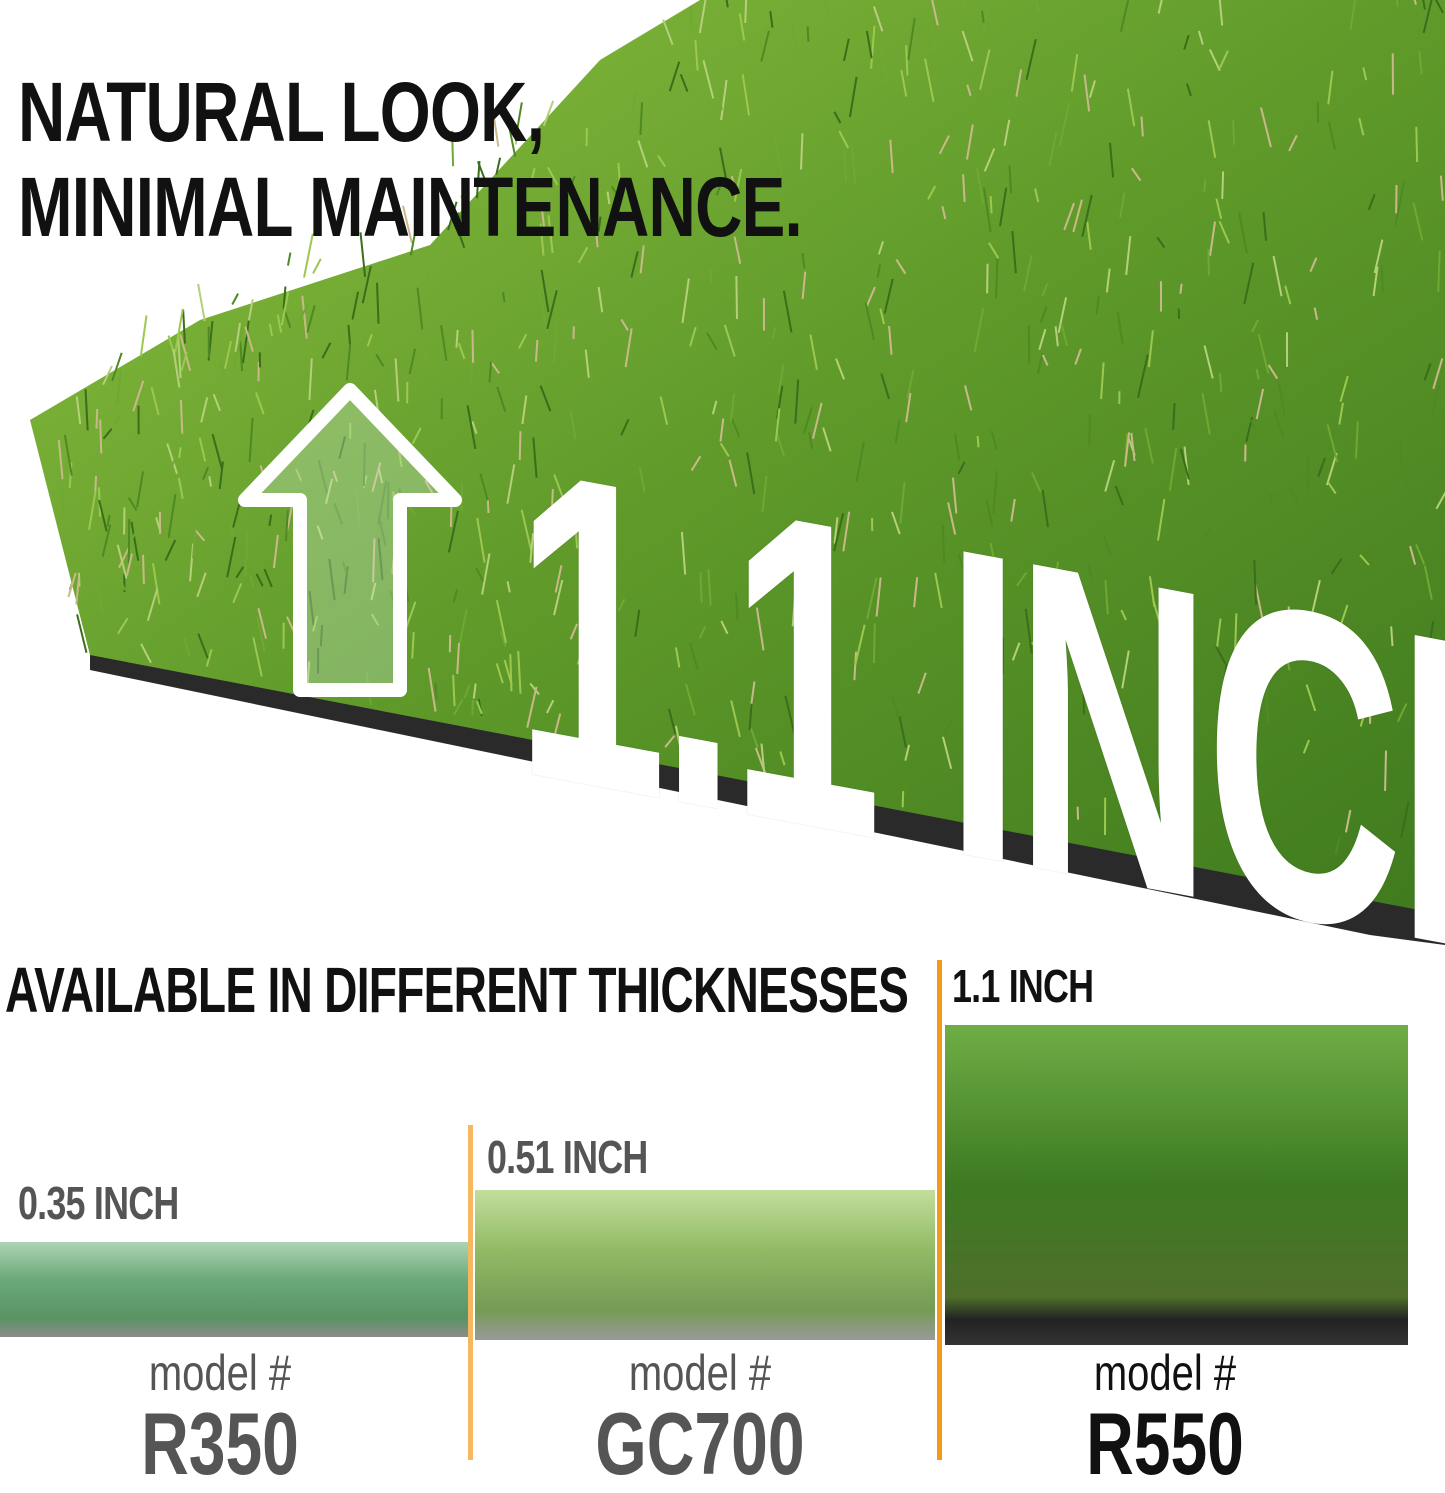 This screenshot has height=1493, width=1445. Describe the element at coordinates (1022, 986) in the screenshot. I see `thickness-label-r550: 1.1 INCH` at that location.